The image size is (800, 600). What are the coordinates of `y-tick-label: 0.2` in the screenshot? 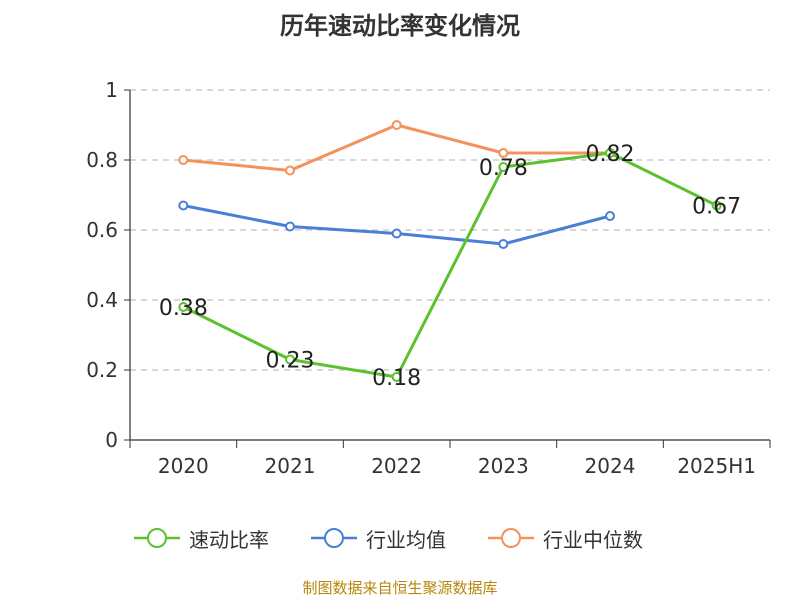 It's located at (102, 370).